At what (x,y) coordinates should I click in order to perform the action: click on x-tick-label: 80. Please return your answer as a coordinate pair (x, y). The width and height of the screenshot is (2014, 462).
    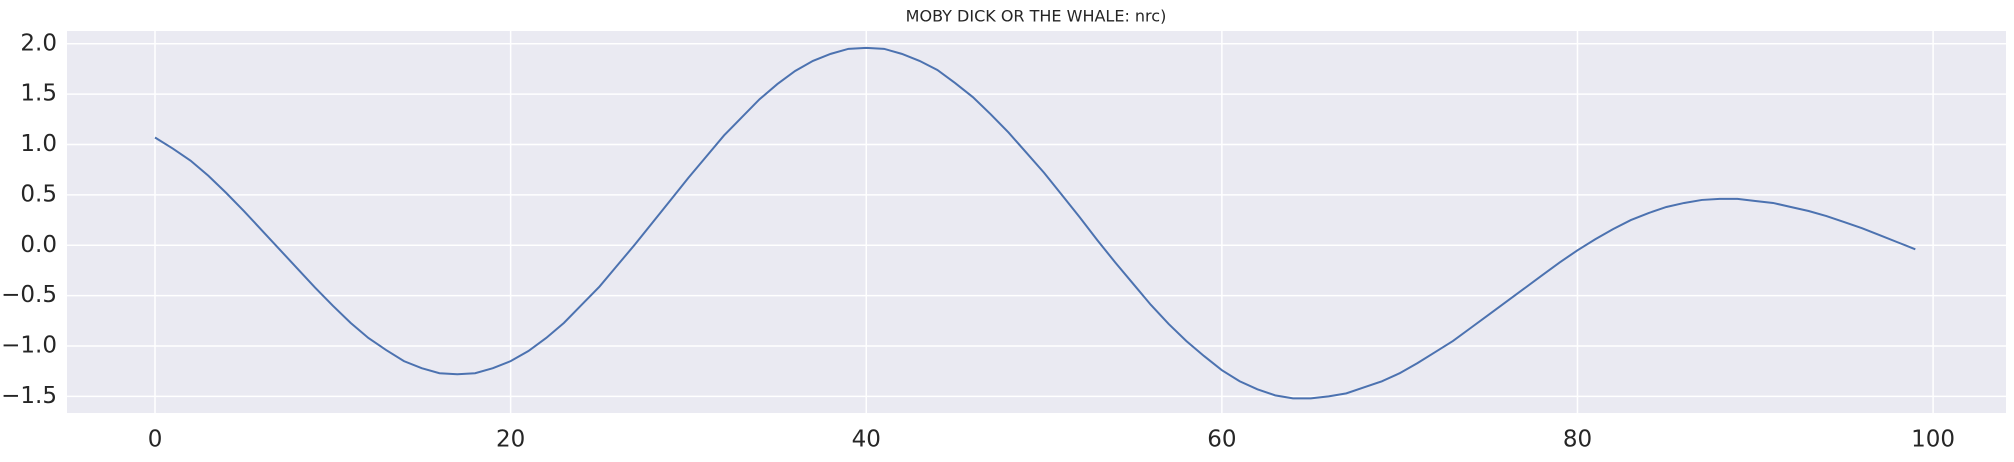
    Looking at the image, I should click on (1577, 440).